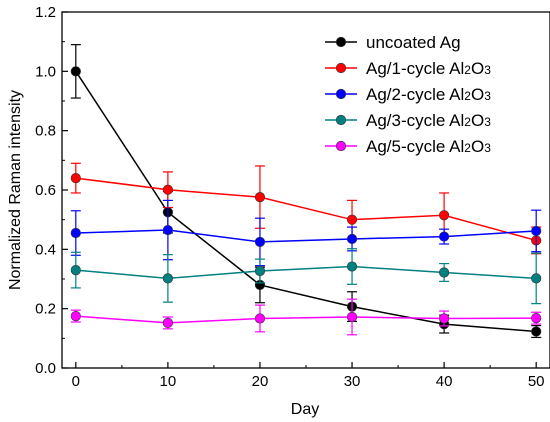  What do you see at coordinates (168, 381) in the screenshot?
I see `x-tick-label: 10` at bounding box center [168, 381].